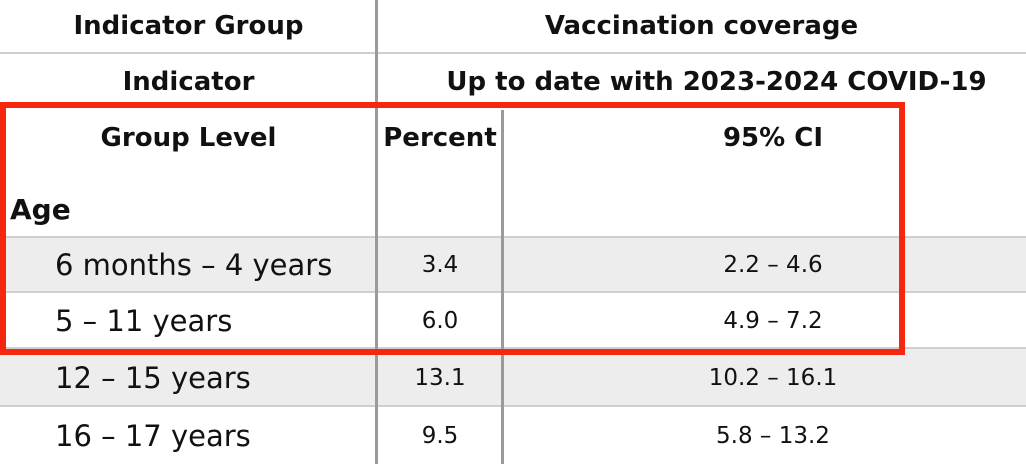  I want to click on row-ci: 5.8 – 13.2, so click(773, 435).